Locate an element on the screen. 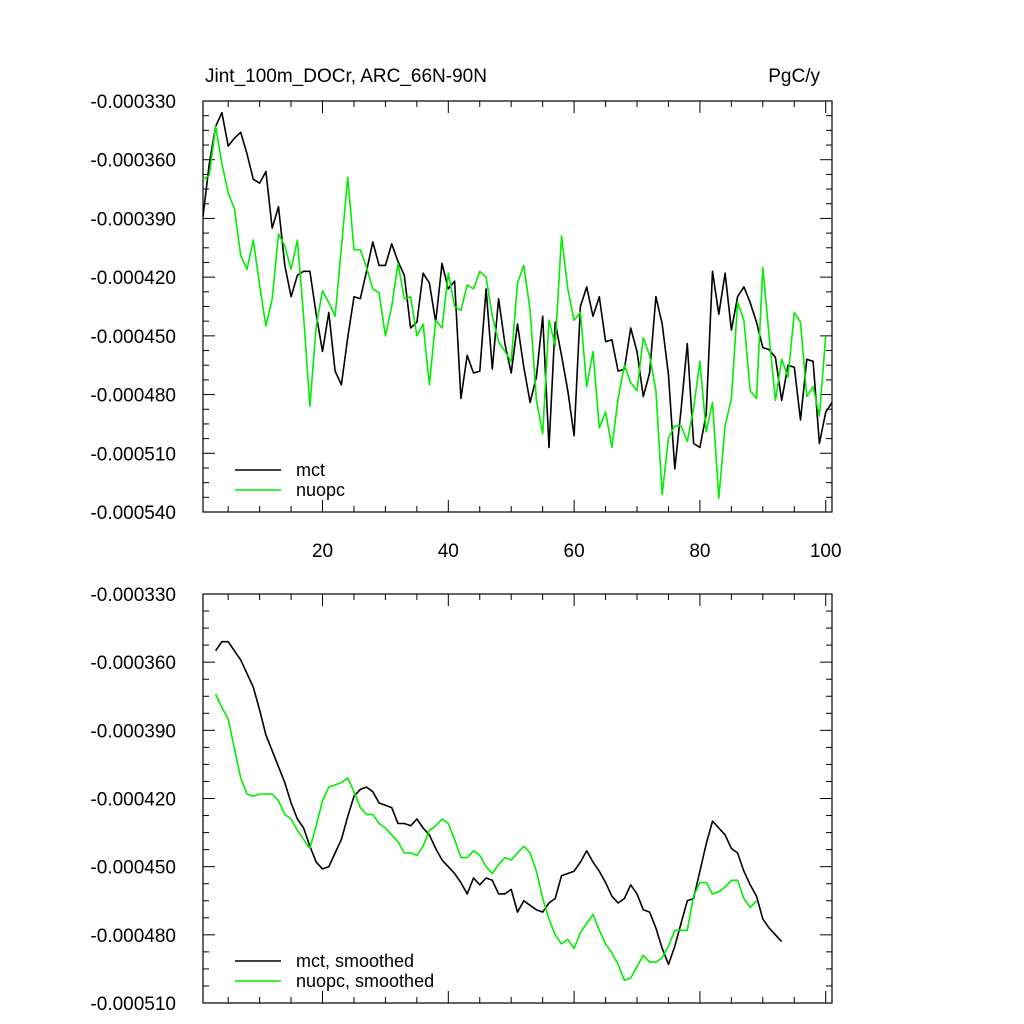 Image resolution: width=1024 pixels, height=1024 pixels. x-tick-label: 40 is located at coordinates (448, 551).